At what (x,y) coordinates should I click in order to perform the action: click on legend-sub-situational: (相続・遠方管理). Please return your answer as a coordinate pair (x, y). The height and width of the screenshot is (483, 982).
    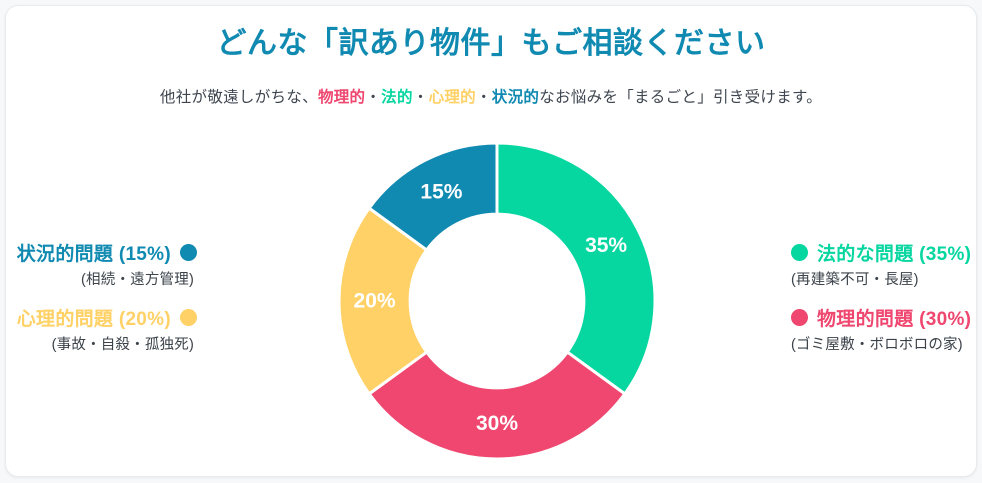
    Looking at the image, I should click on (137, 280).